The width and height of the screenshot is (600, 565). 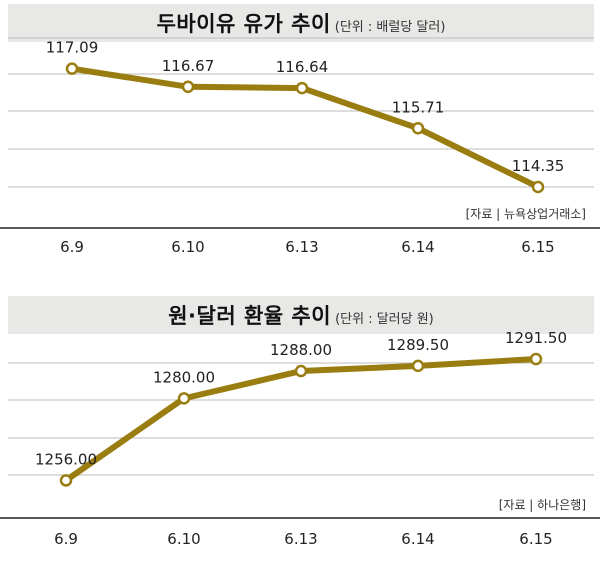 What do you see at coordinates (184, 377) in the screenshot?
I see `data-label: 1280.00` at bounding box center [184, 377].